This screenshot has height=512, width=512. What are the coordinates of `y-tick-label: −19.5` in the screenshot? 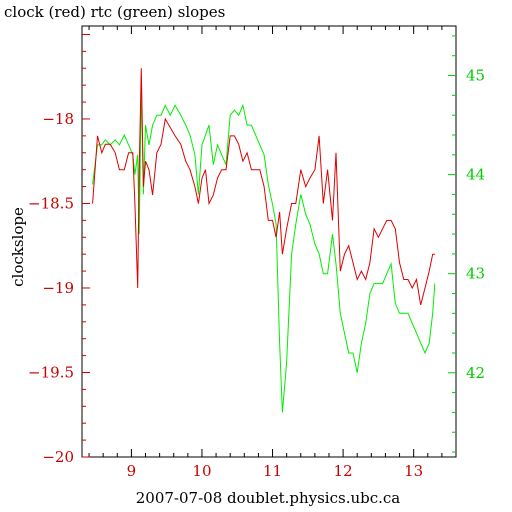 It's located at (51, 372).